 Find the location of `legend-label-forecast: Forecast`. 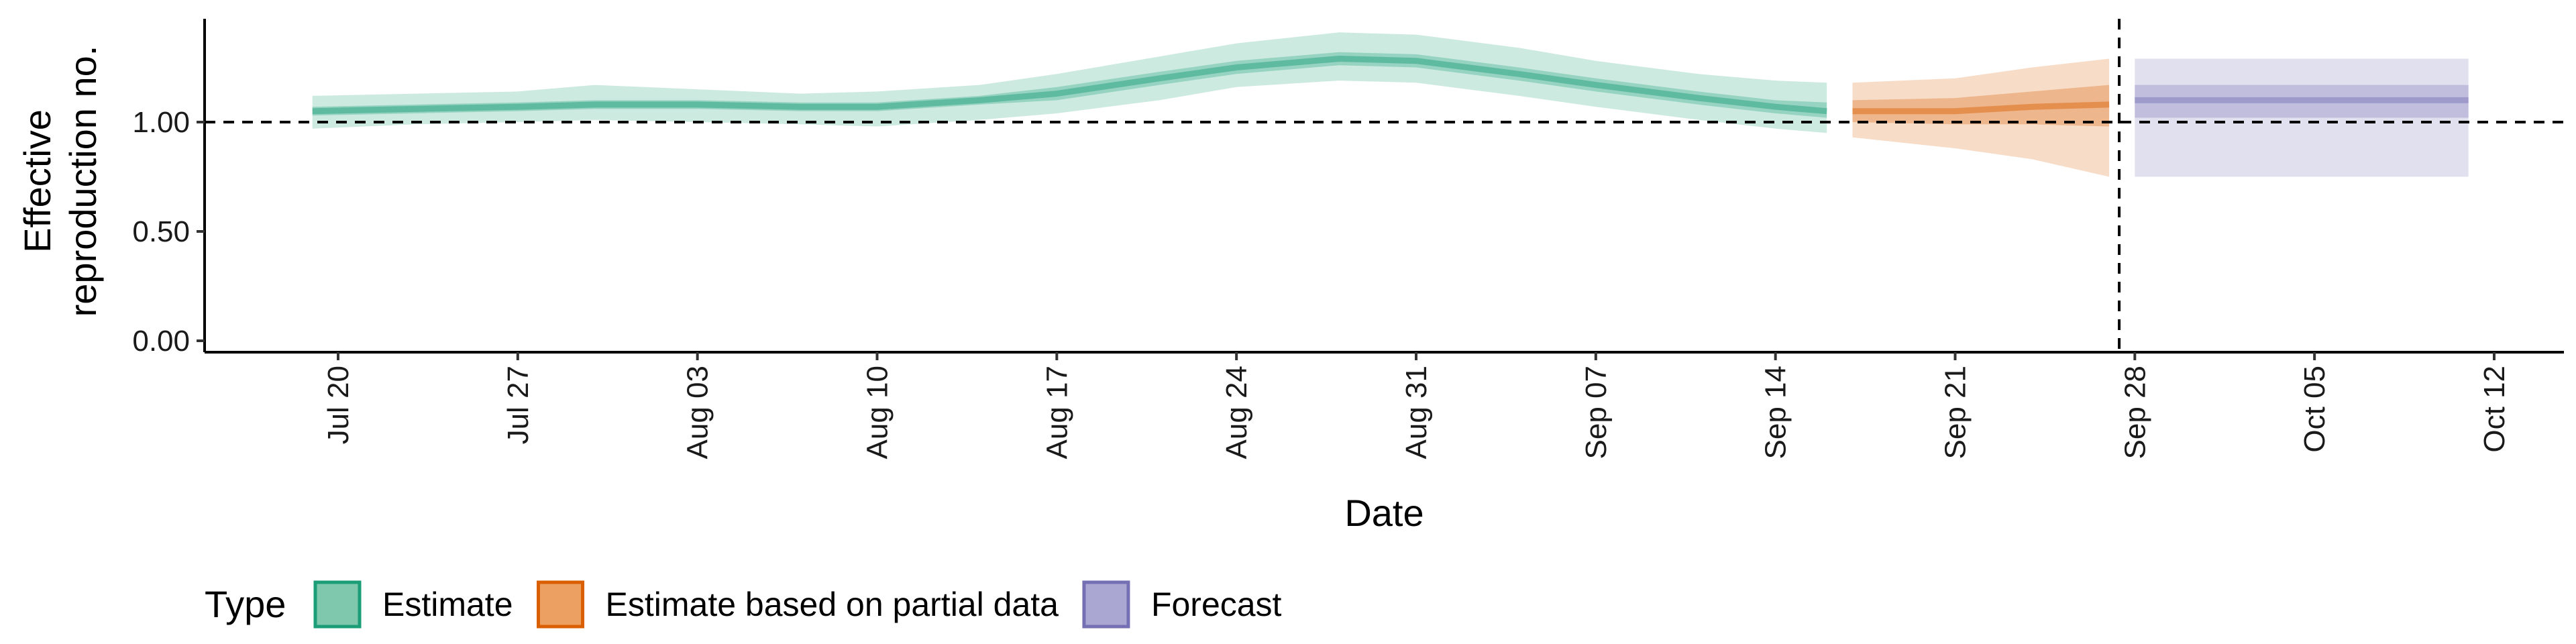

legend-label-forecast: Forecast is located at coordinates (1216, 604).